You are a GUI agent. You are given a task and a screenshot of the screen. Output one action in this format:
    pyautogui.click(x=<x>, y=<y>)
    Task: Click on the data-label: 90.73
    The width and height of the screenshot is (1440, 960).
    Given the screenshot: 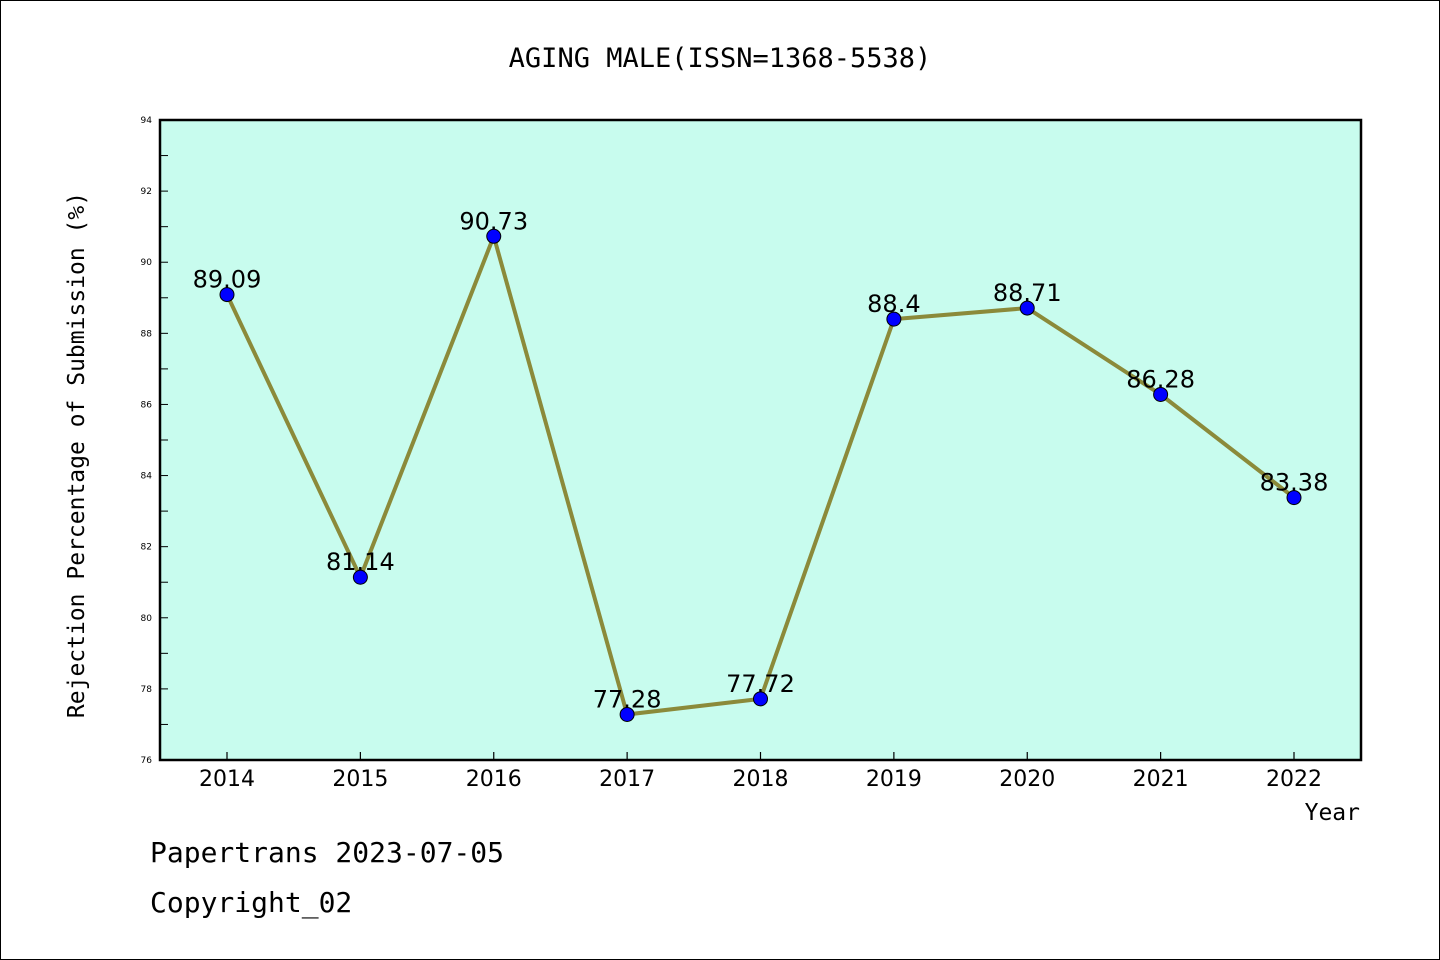 What is the action you would take?
    pyautogui.click(x=493, y=221)
    